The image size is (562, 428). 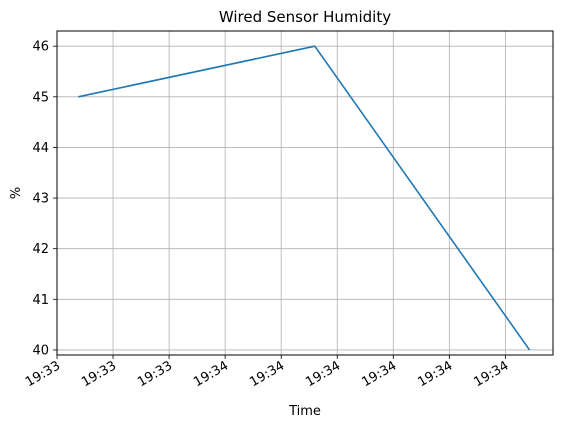 I want to click on y-tick-label: 42, so click(x=40, y=249).